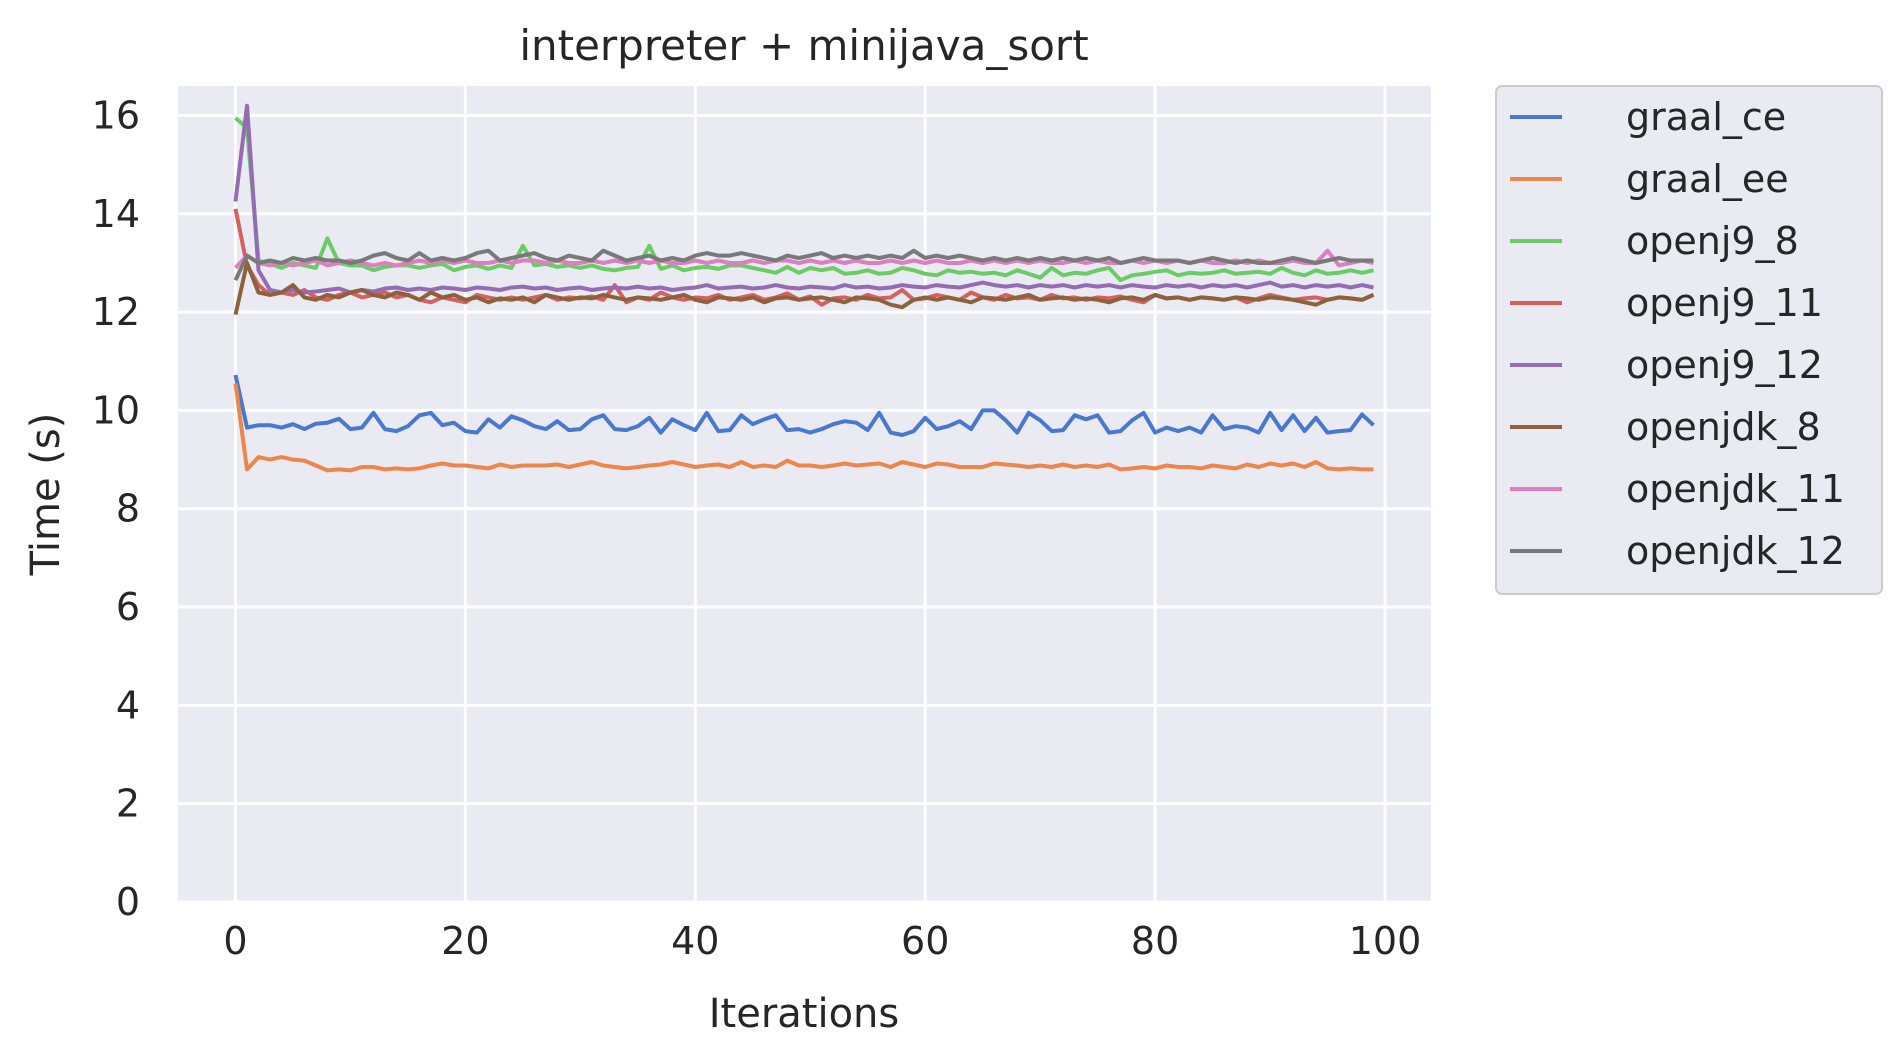  Describe the element at coordinates (116, 115) in the screenshot. I see `y-tick-label: 16` at that location.